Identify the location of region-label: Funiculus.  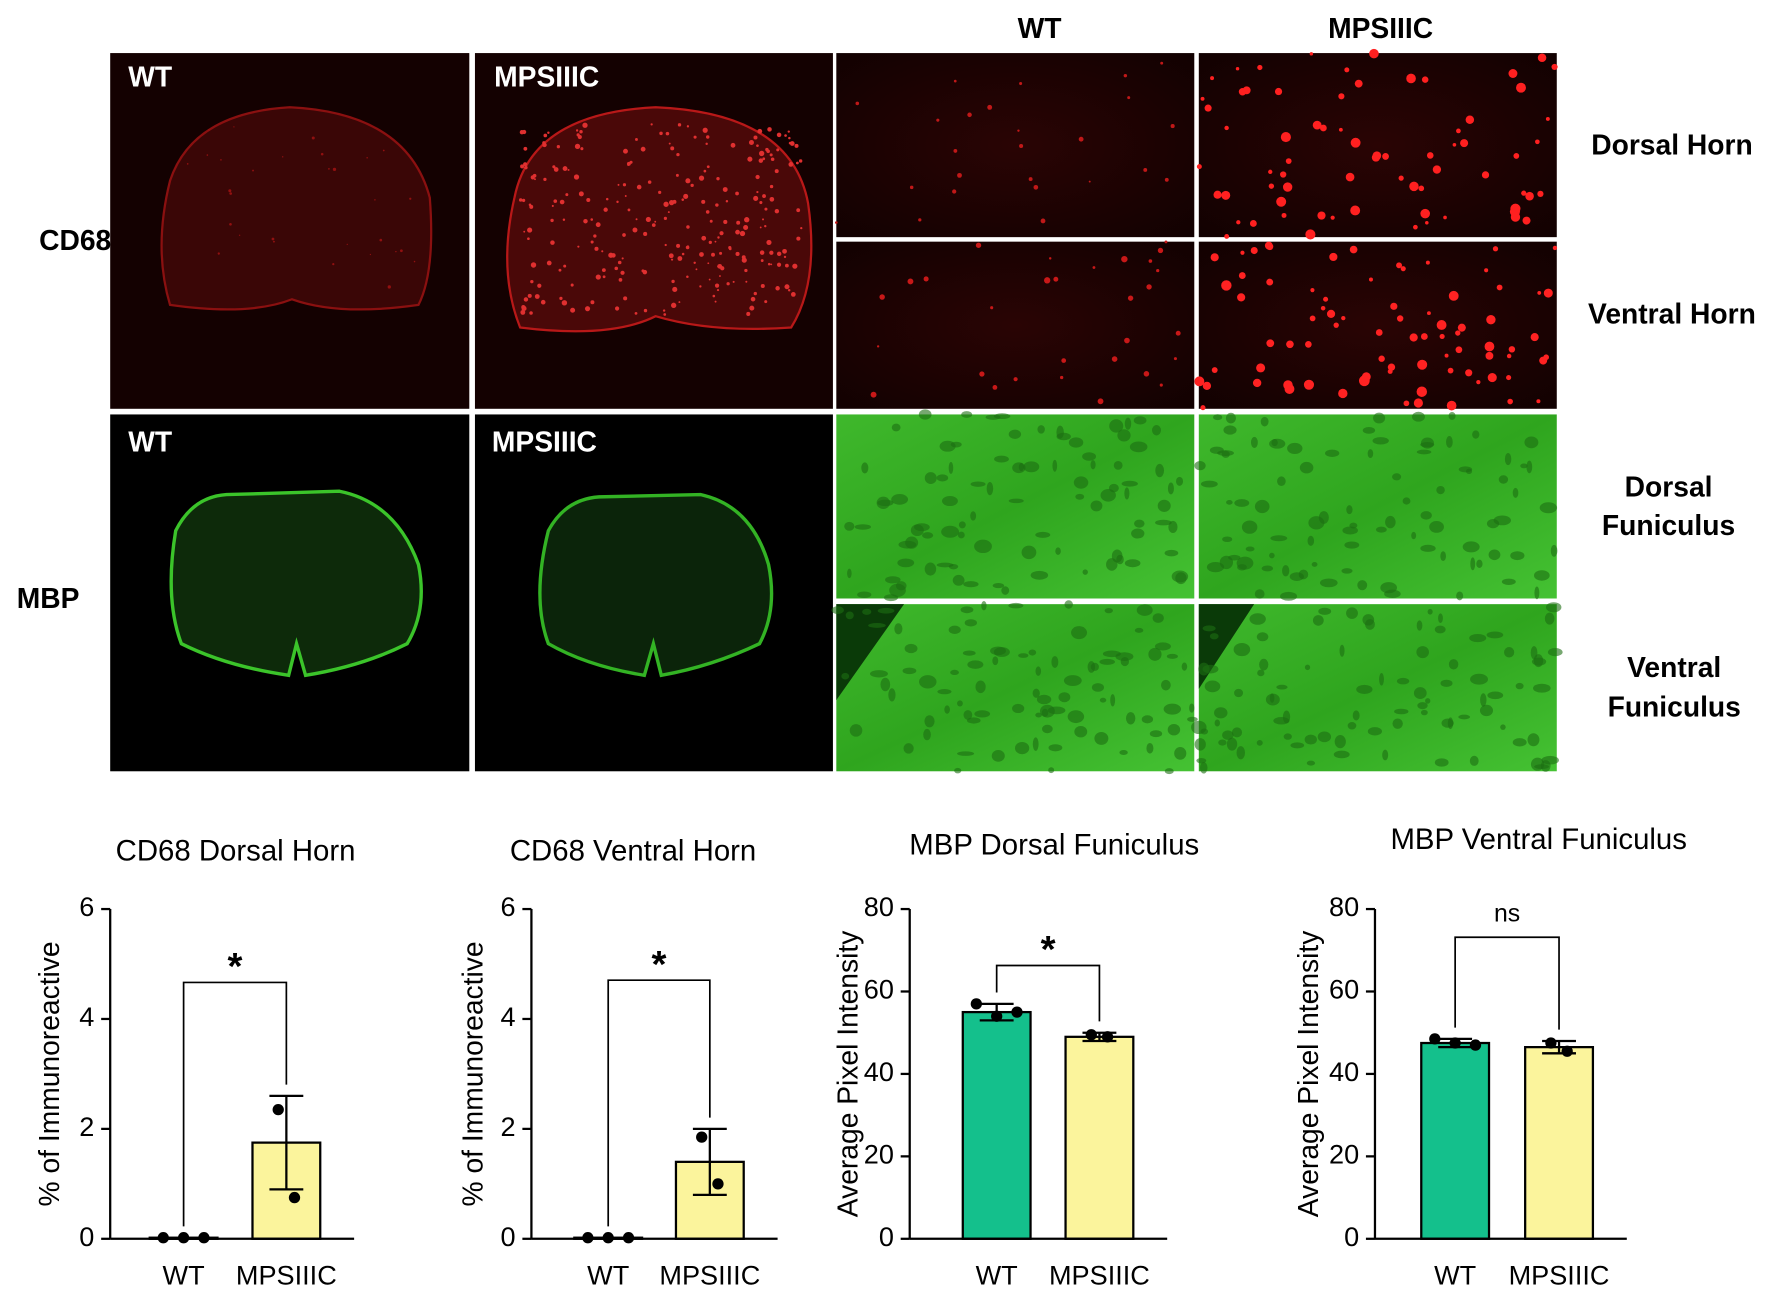
(1674, 707).